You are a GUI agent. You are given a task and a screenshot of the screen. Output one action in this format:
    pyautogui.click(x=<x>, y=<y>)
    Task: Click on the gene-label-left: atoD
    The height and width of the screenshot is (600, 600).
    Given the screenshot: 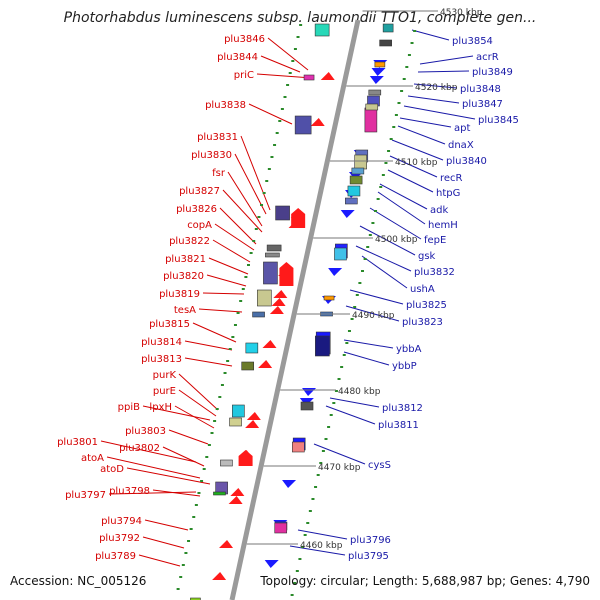 What is the action you would take?
    pyautogui.click(x=112, y=469)
    